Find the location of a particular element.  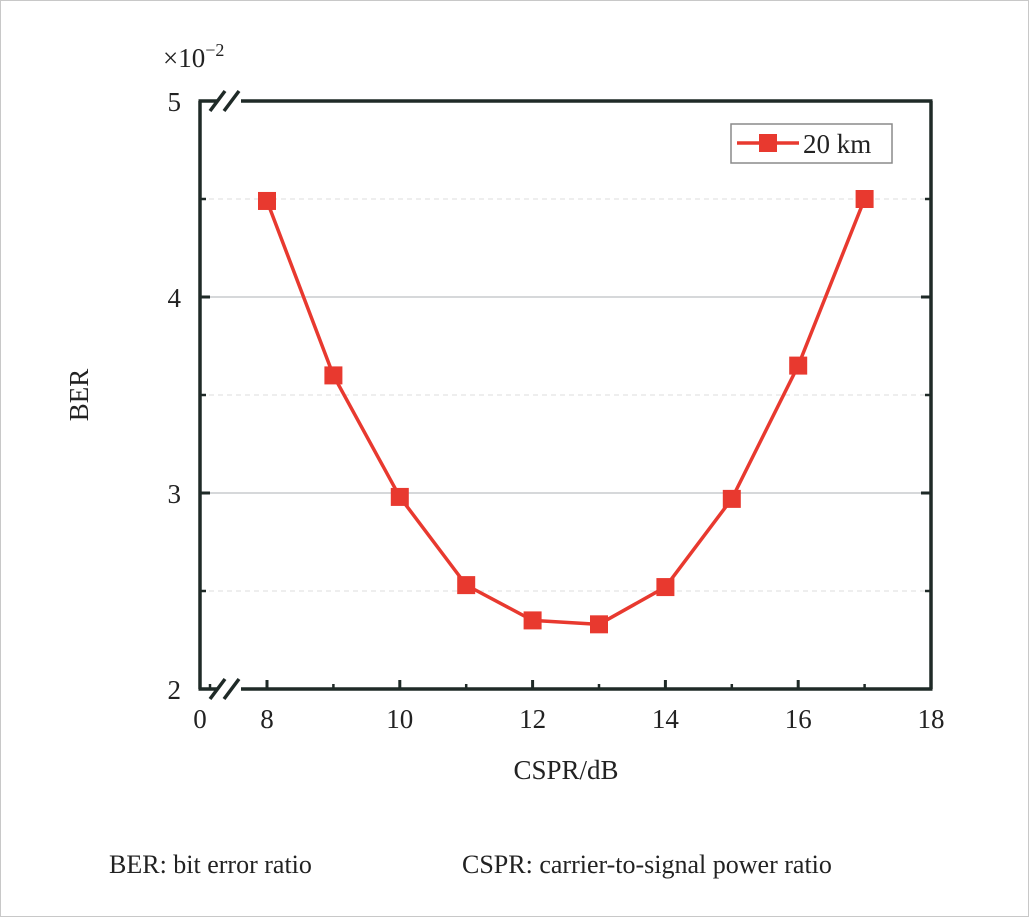

legend-box is located at coordinates (811, 143).